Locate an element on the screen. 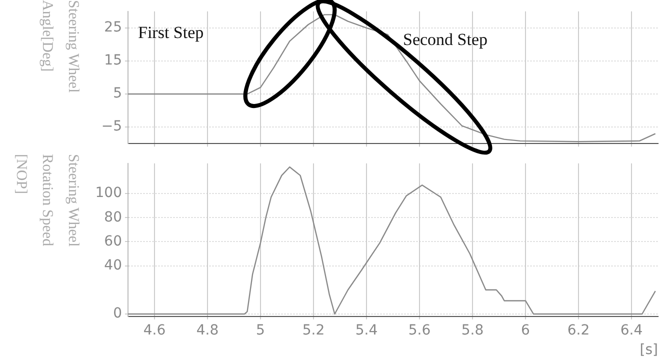 This screenshot has width=659, height=363. y-tick-label: 80 is located at coordinates (113, 217).